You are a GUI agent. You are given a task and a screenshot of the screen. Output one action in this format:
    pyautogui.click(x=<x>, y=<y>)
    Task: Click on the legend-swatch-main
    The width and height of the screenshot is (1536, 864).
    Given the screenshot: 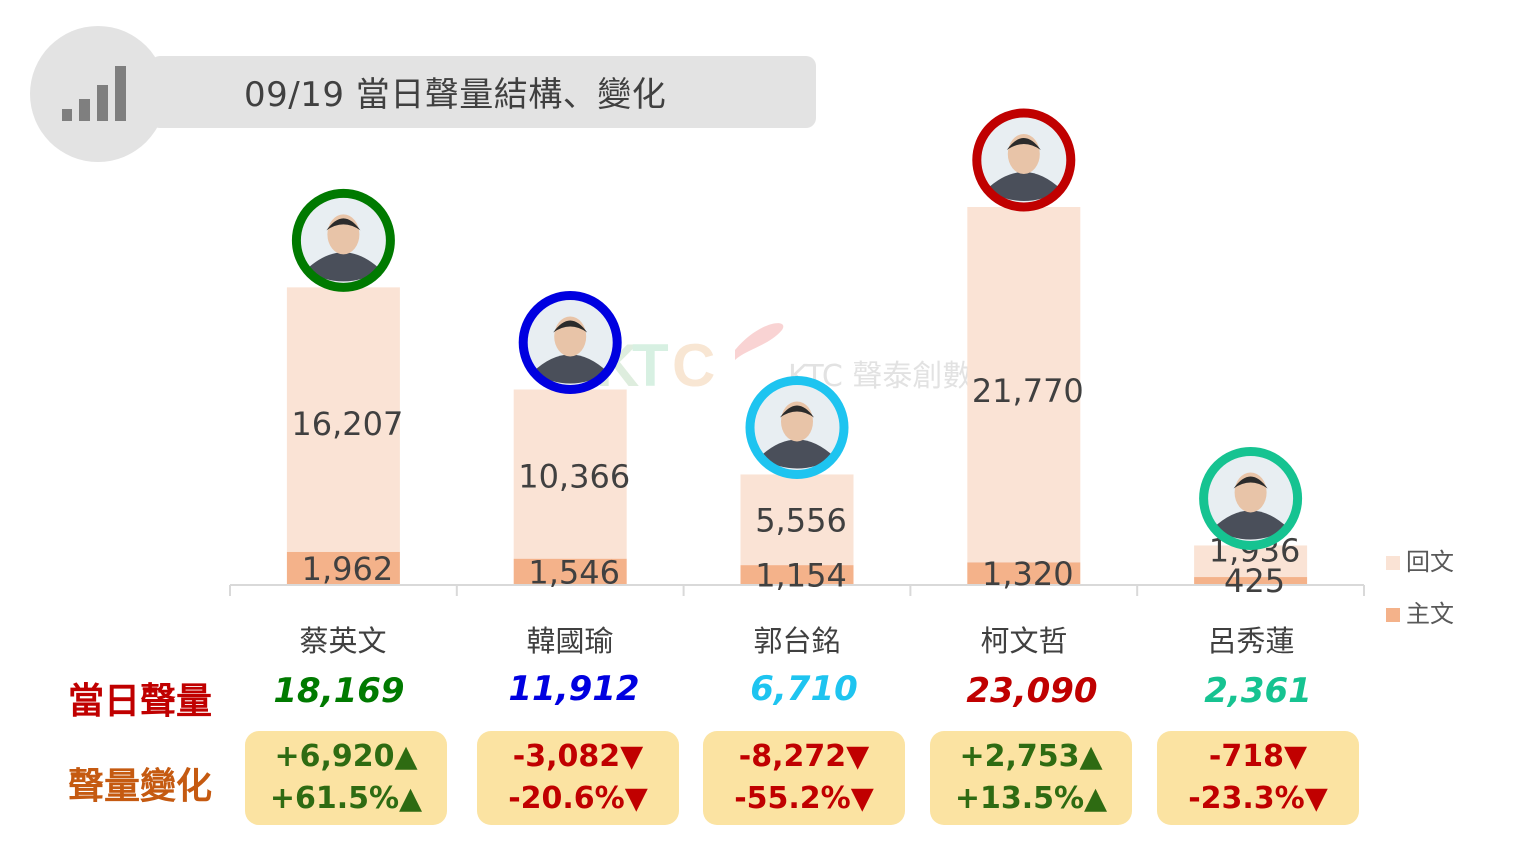 What is the action you would take?
    pyautogui.click(x=1393, y=615)
    